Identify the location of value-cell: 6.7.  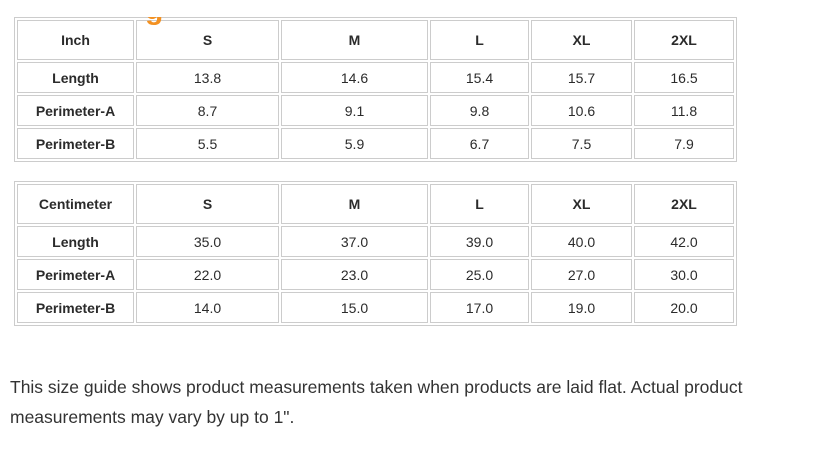
(479, 143).